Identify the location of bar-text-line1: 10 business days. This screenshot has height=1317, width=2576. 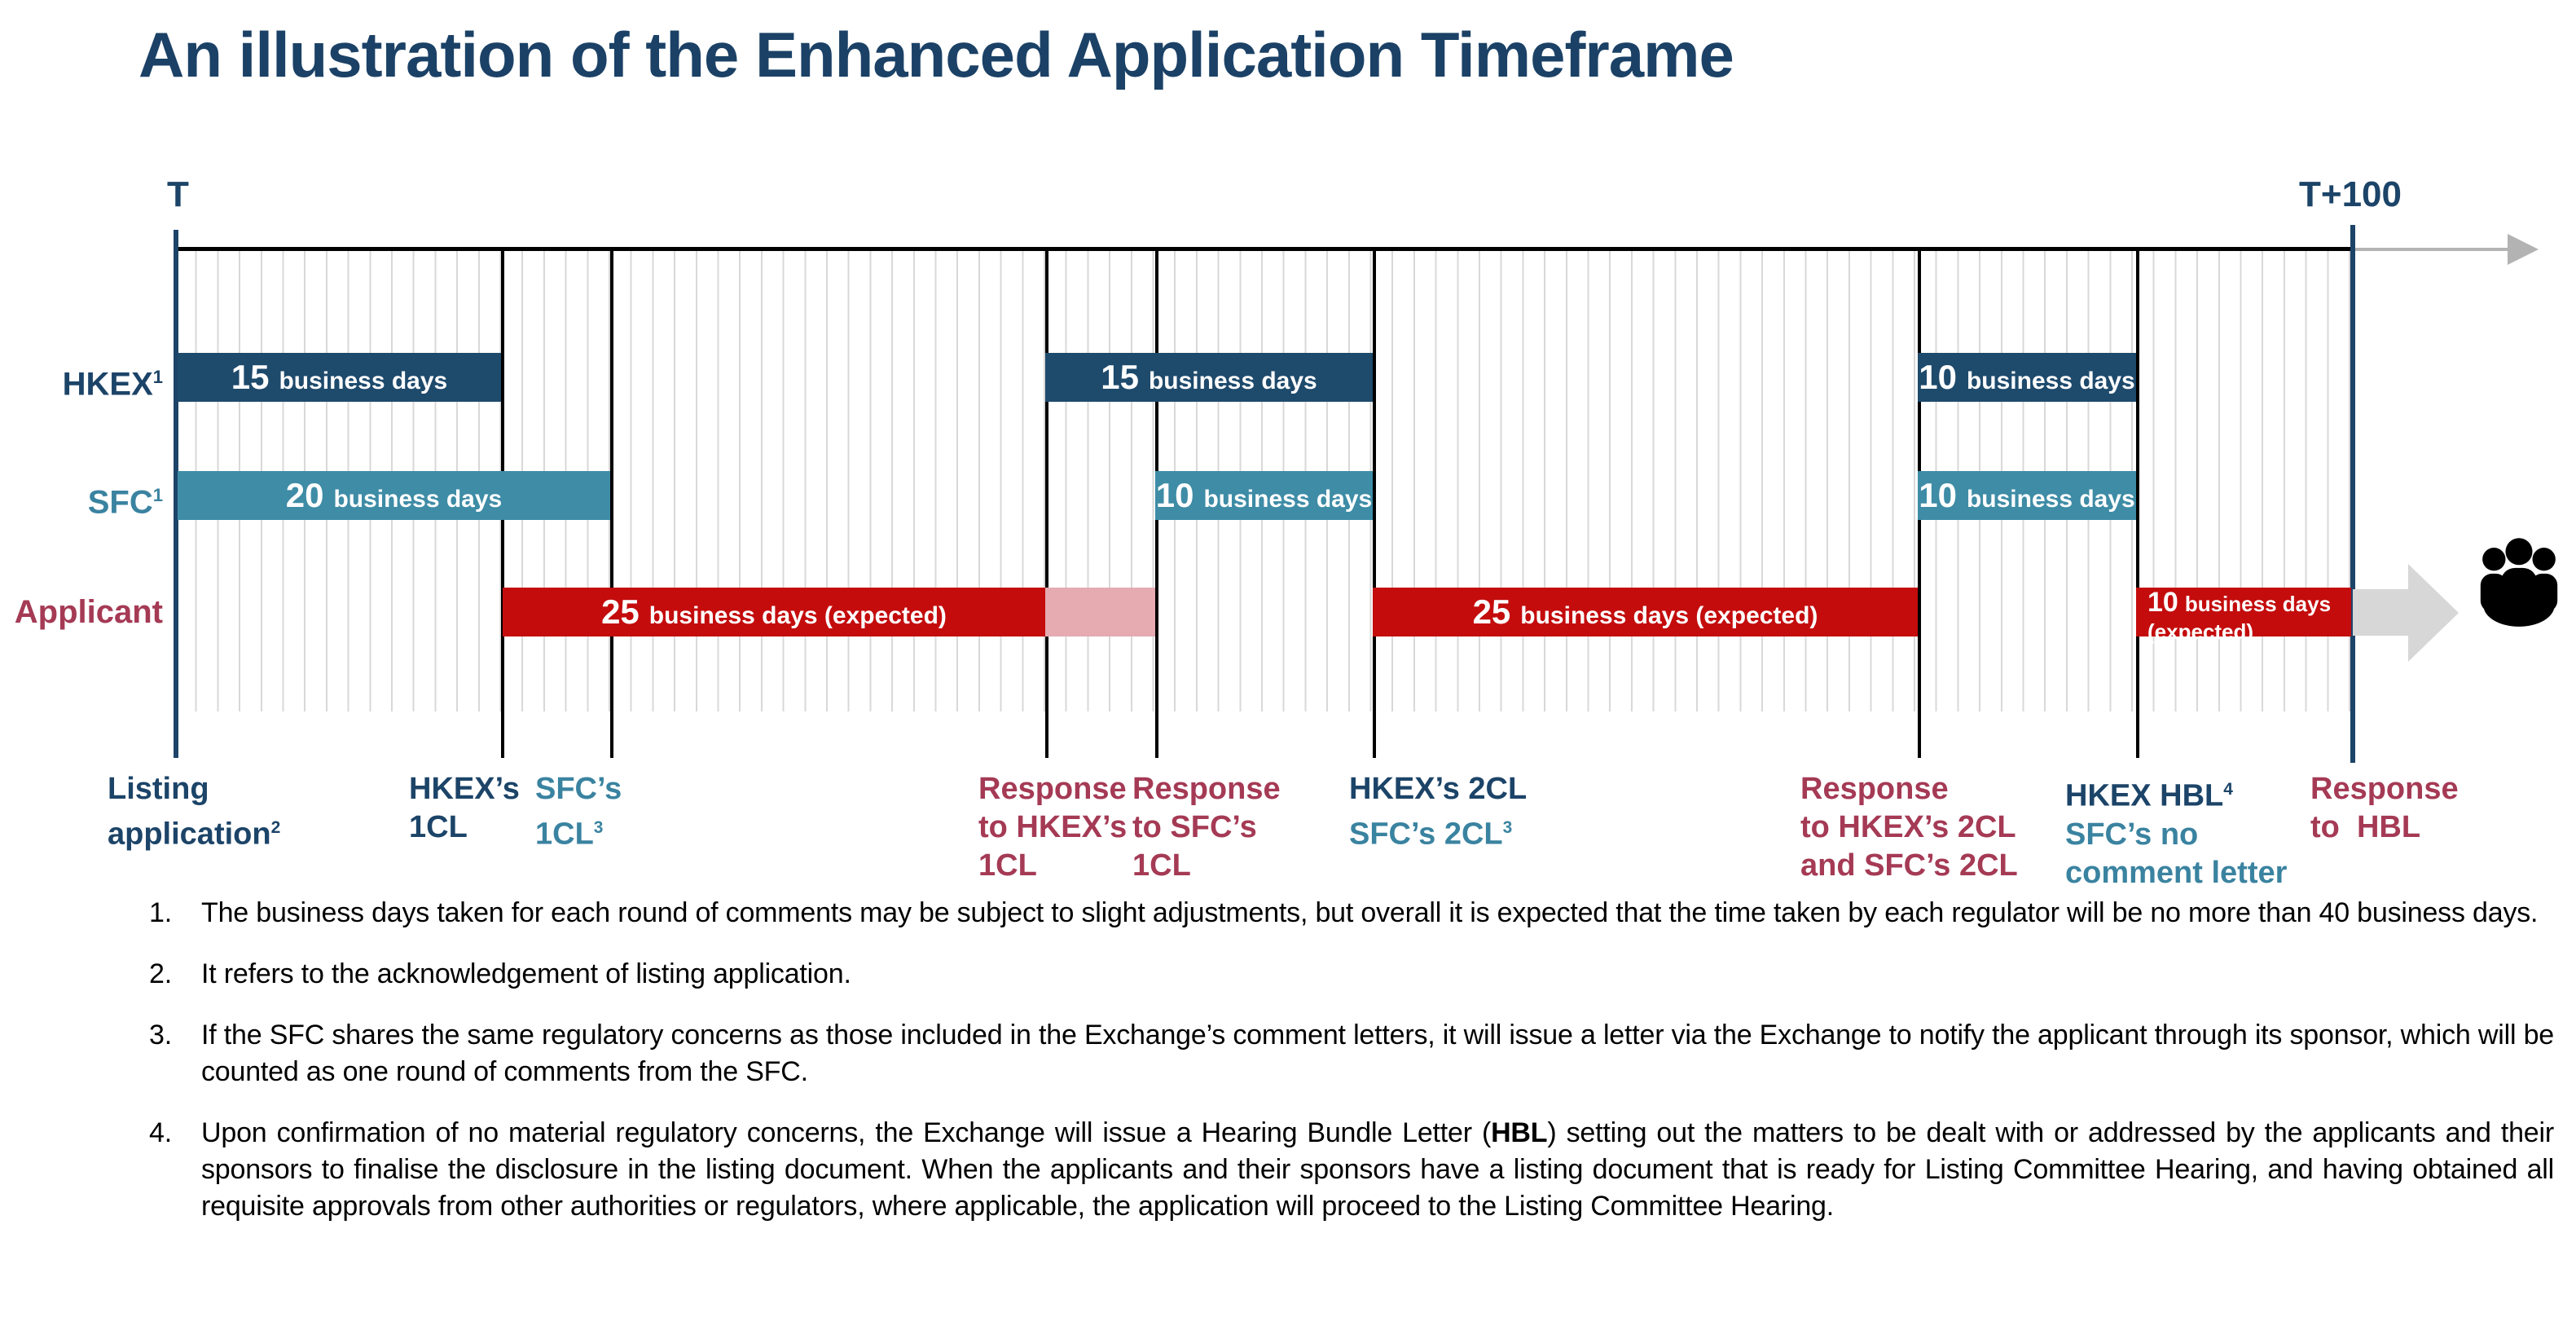
(2249, 604).